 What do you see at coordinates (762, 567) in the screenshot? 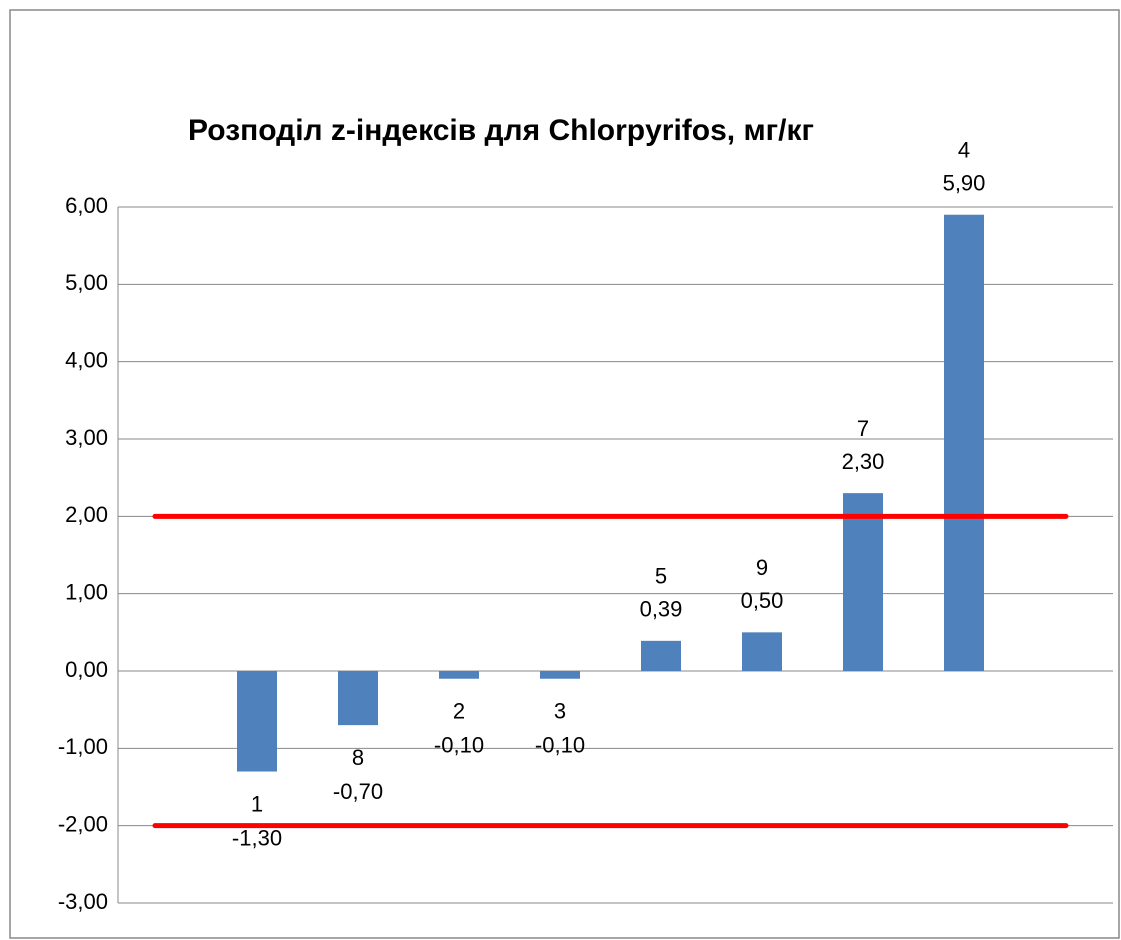
I see `category-label: 9` at bounding box center [762, 567].